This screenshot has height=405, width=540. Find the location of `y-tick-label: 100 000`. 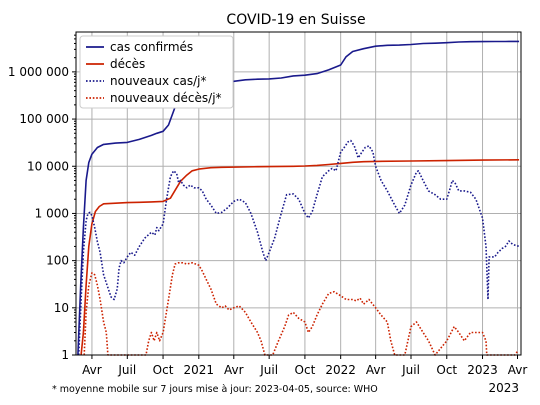

y-tick-label: 100 000 is located at coordinates (44, 119).